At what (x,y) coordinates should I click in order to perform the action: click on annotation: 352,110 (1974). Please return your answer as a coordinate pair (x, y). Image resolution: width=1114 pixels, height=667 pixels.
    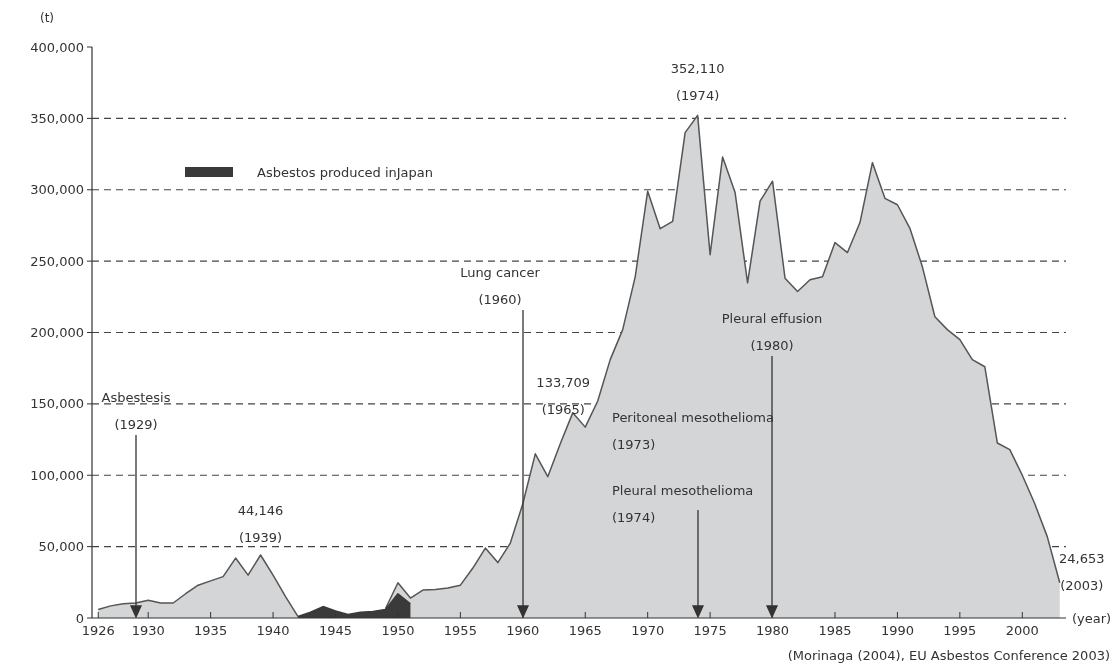
    Looking at the image, I should click on (697, 82).